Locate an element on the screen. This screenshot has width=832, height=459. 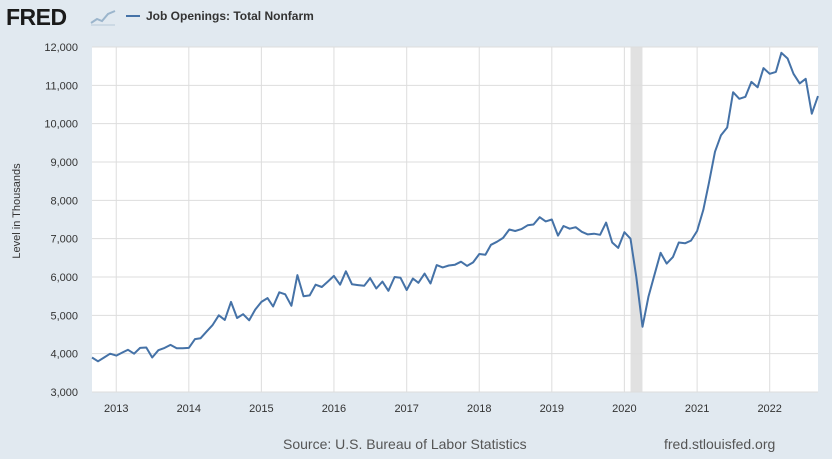
y-tick-label: 5,000 is located at coordinates (64, 316).